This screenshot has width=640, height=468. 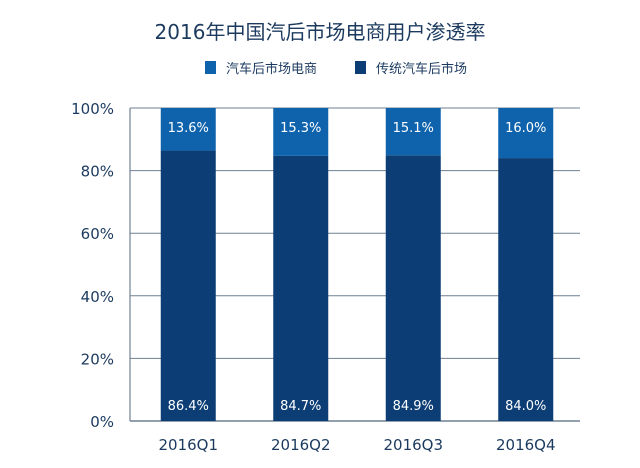 What do you see at coordinates (413, 128) in the screenshot?
I see `data-label-ecommerce: 15.1%` at bounding box center [413, 128].